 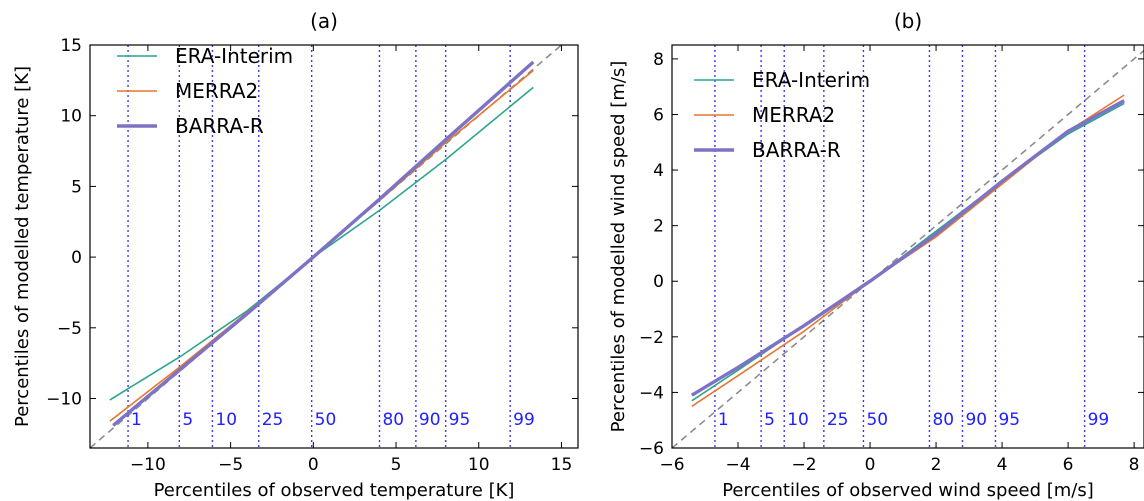 What do you see at coordinates (148, 465) in the screenshot?
I see `x-tick-label: −10` at bounding box center [148, 465].